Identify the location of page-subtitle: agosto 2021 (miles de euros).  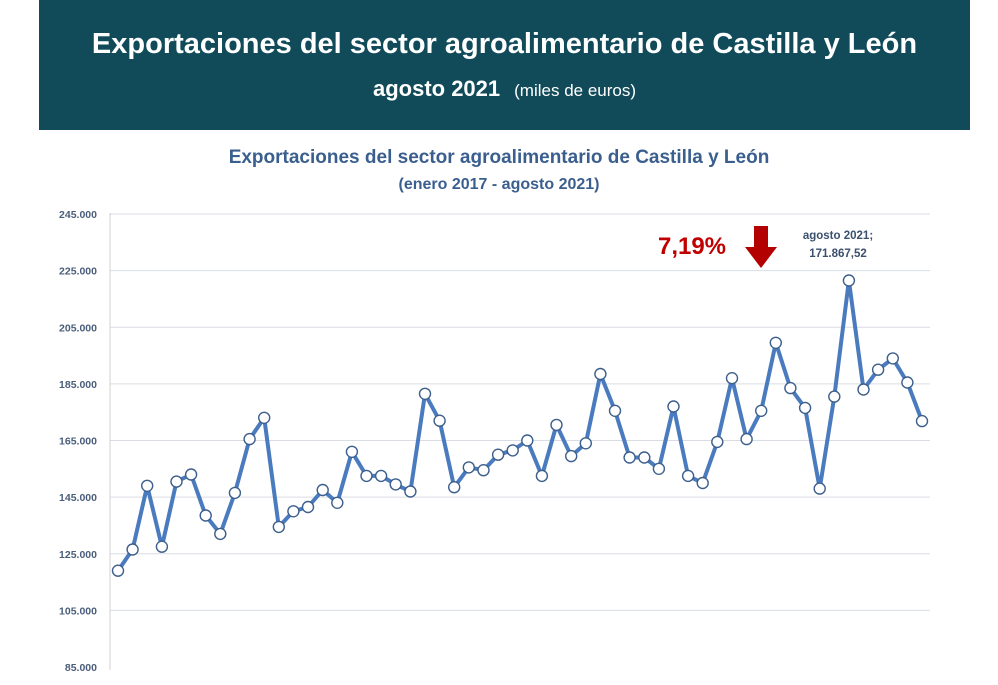
(504, 89).